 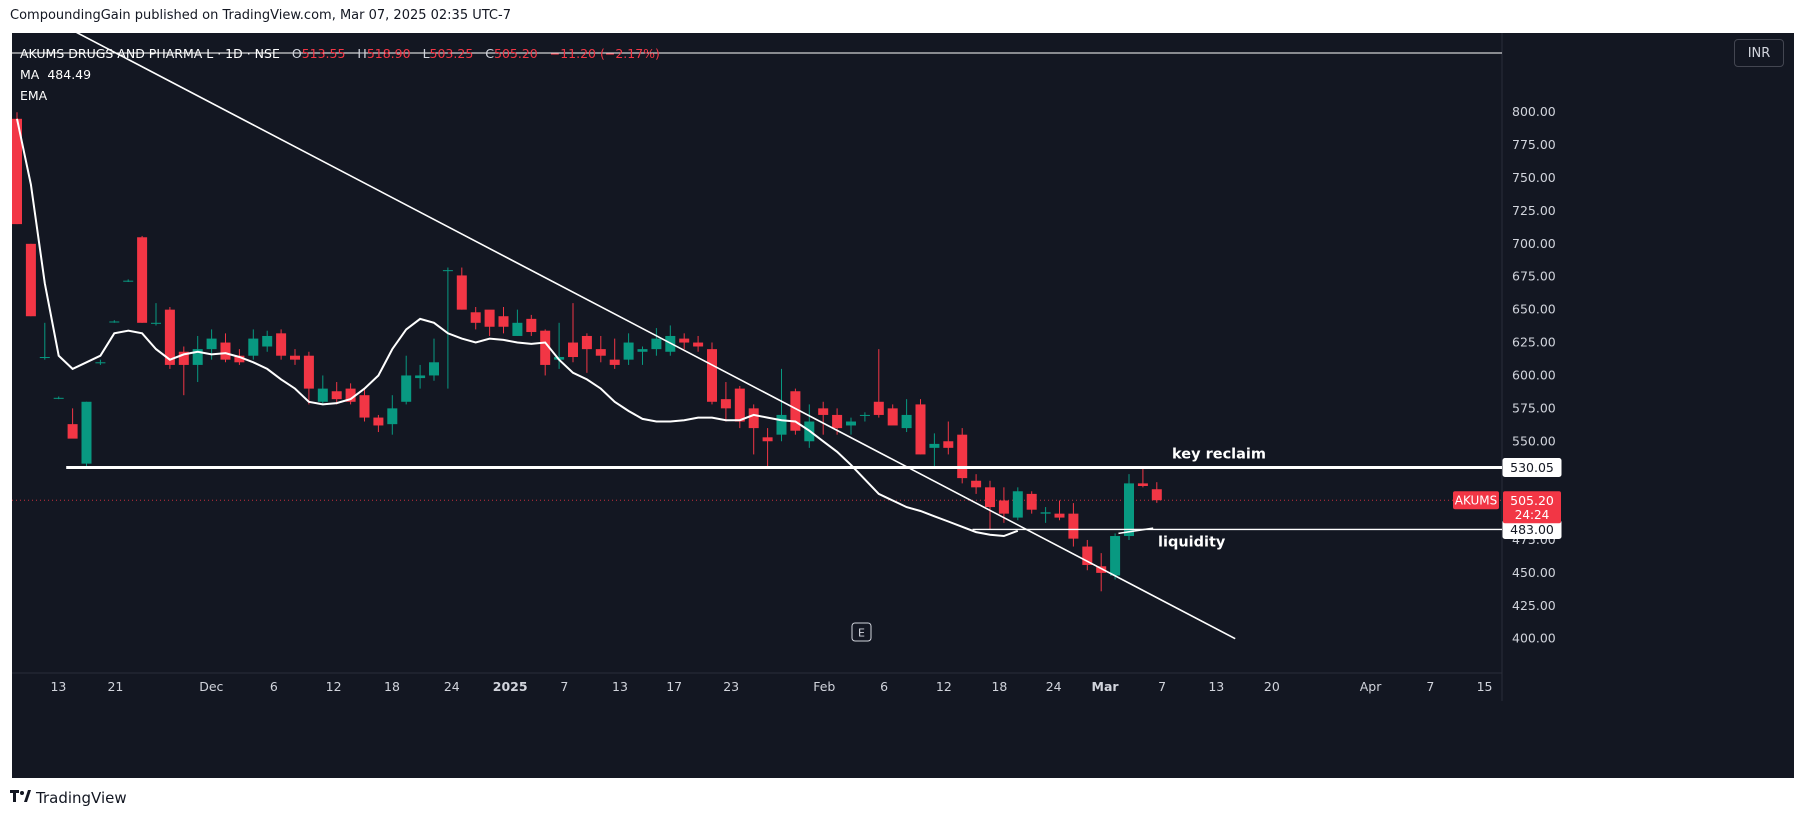 I want to click on y-tick-label: 675.00, so click(x=1534, y=276).